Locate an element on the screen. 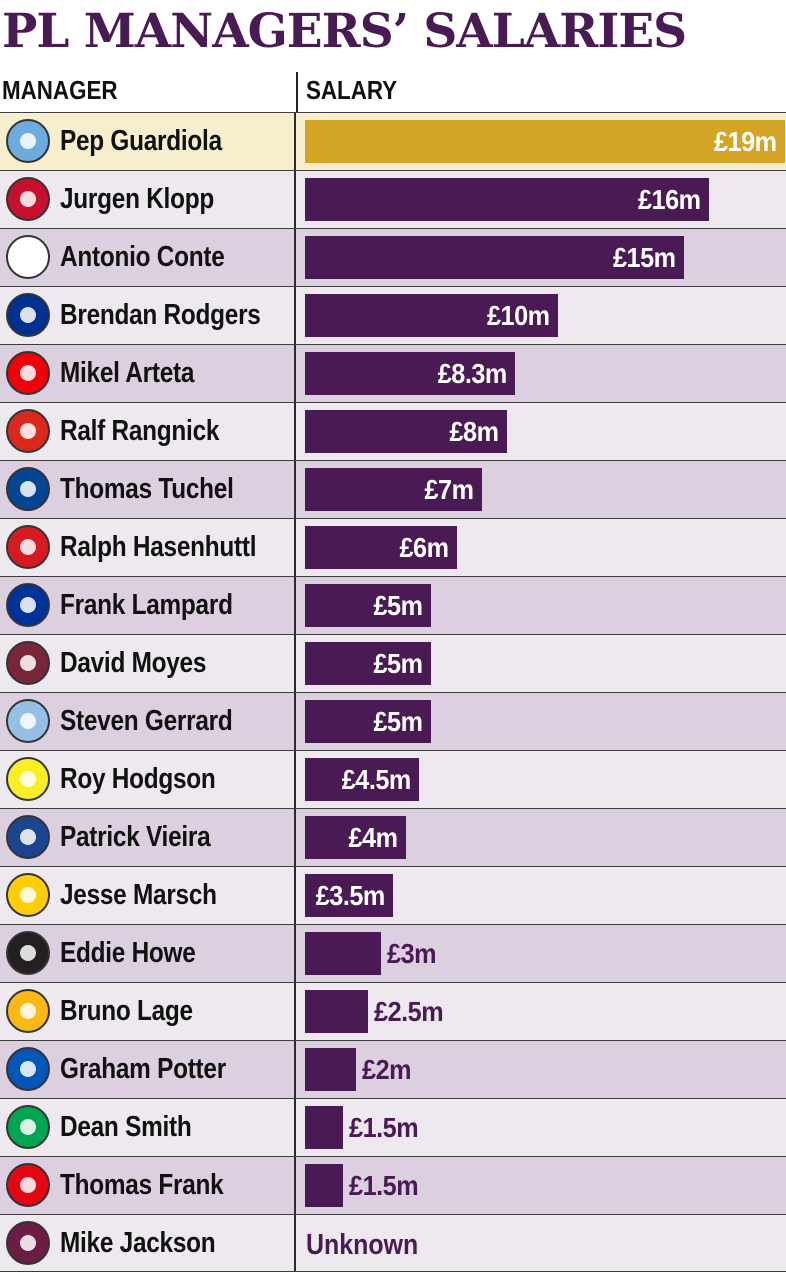 Image resolution: width=786 pixels, height=1280 pixels. chelsea-crest-icon is located at coordinates (28, 489).